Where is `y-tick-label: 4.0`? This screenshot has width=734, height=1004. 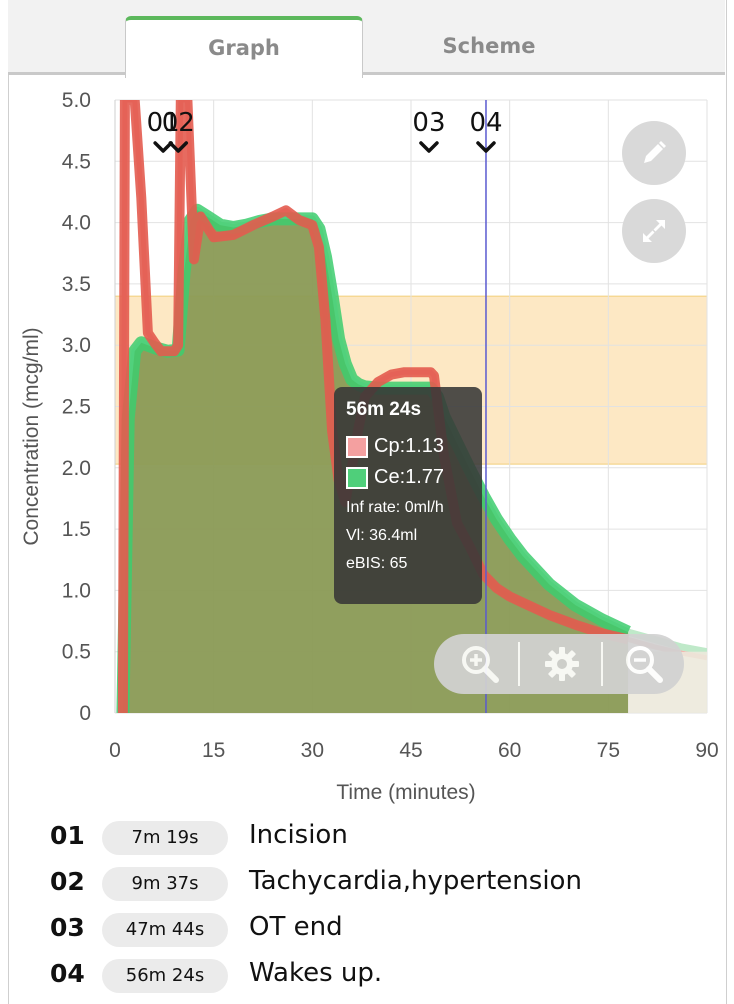 y-tick-label: 4.0 is located at coordinates (76, 223).